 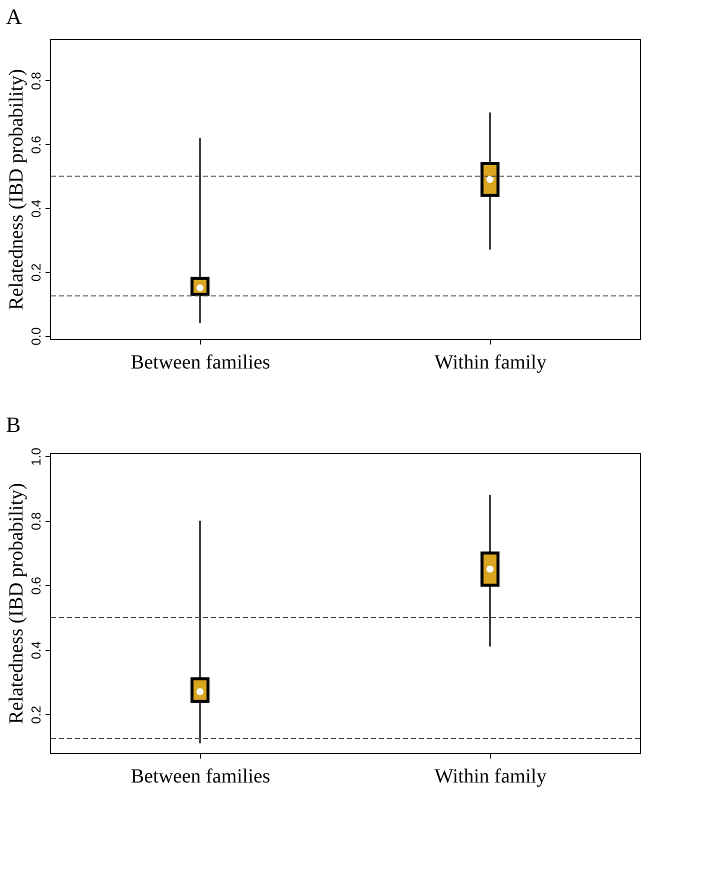 I want to click on chart-title: A, so click(x=14, y=16).